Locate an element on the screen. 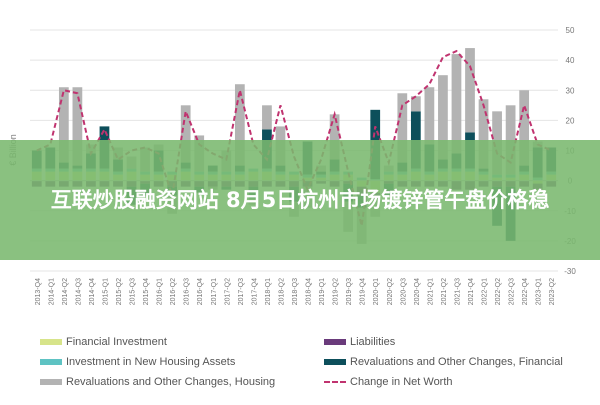 The width and height of the screenshot is (600, 405). x-tick-label: 2015-Q4 is located at coordinates (146, 291).